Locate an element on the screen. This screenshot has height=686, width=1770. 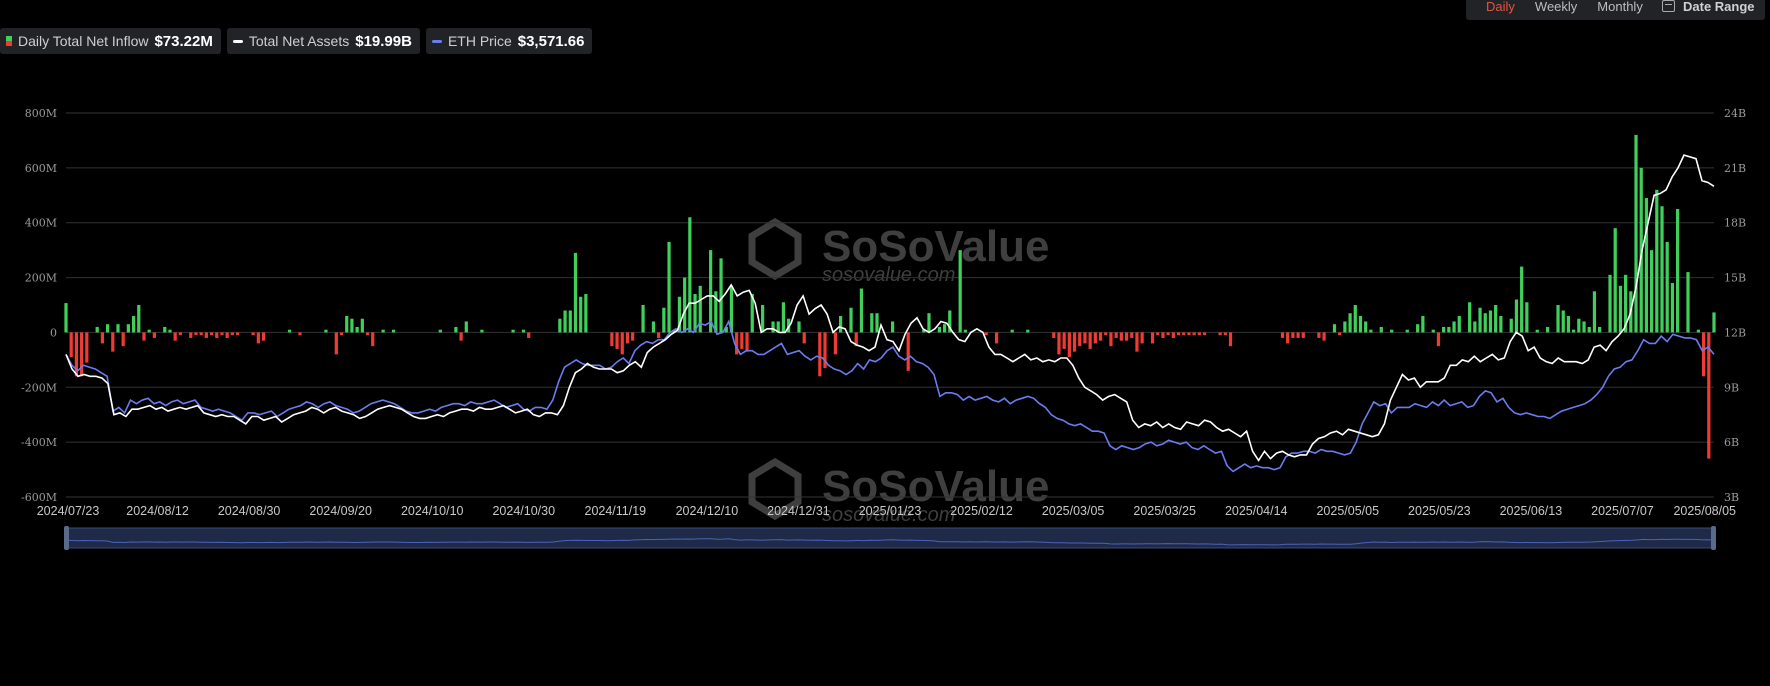
date-range-button: Date Range is located at coordinates (1708, 10).